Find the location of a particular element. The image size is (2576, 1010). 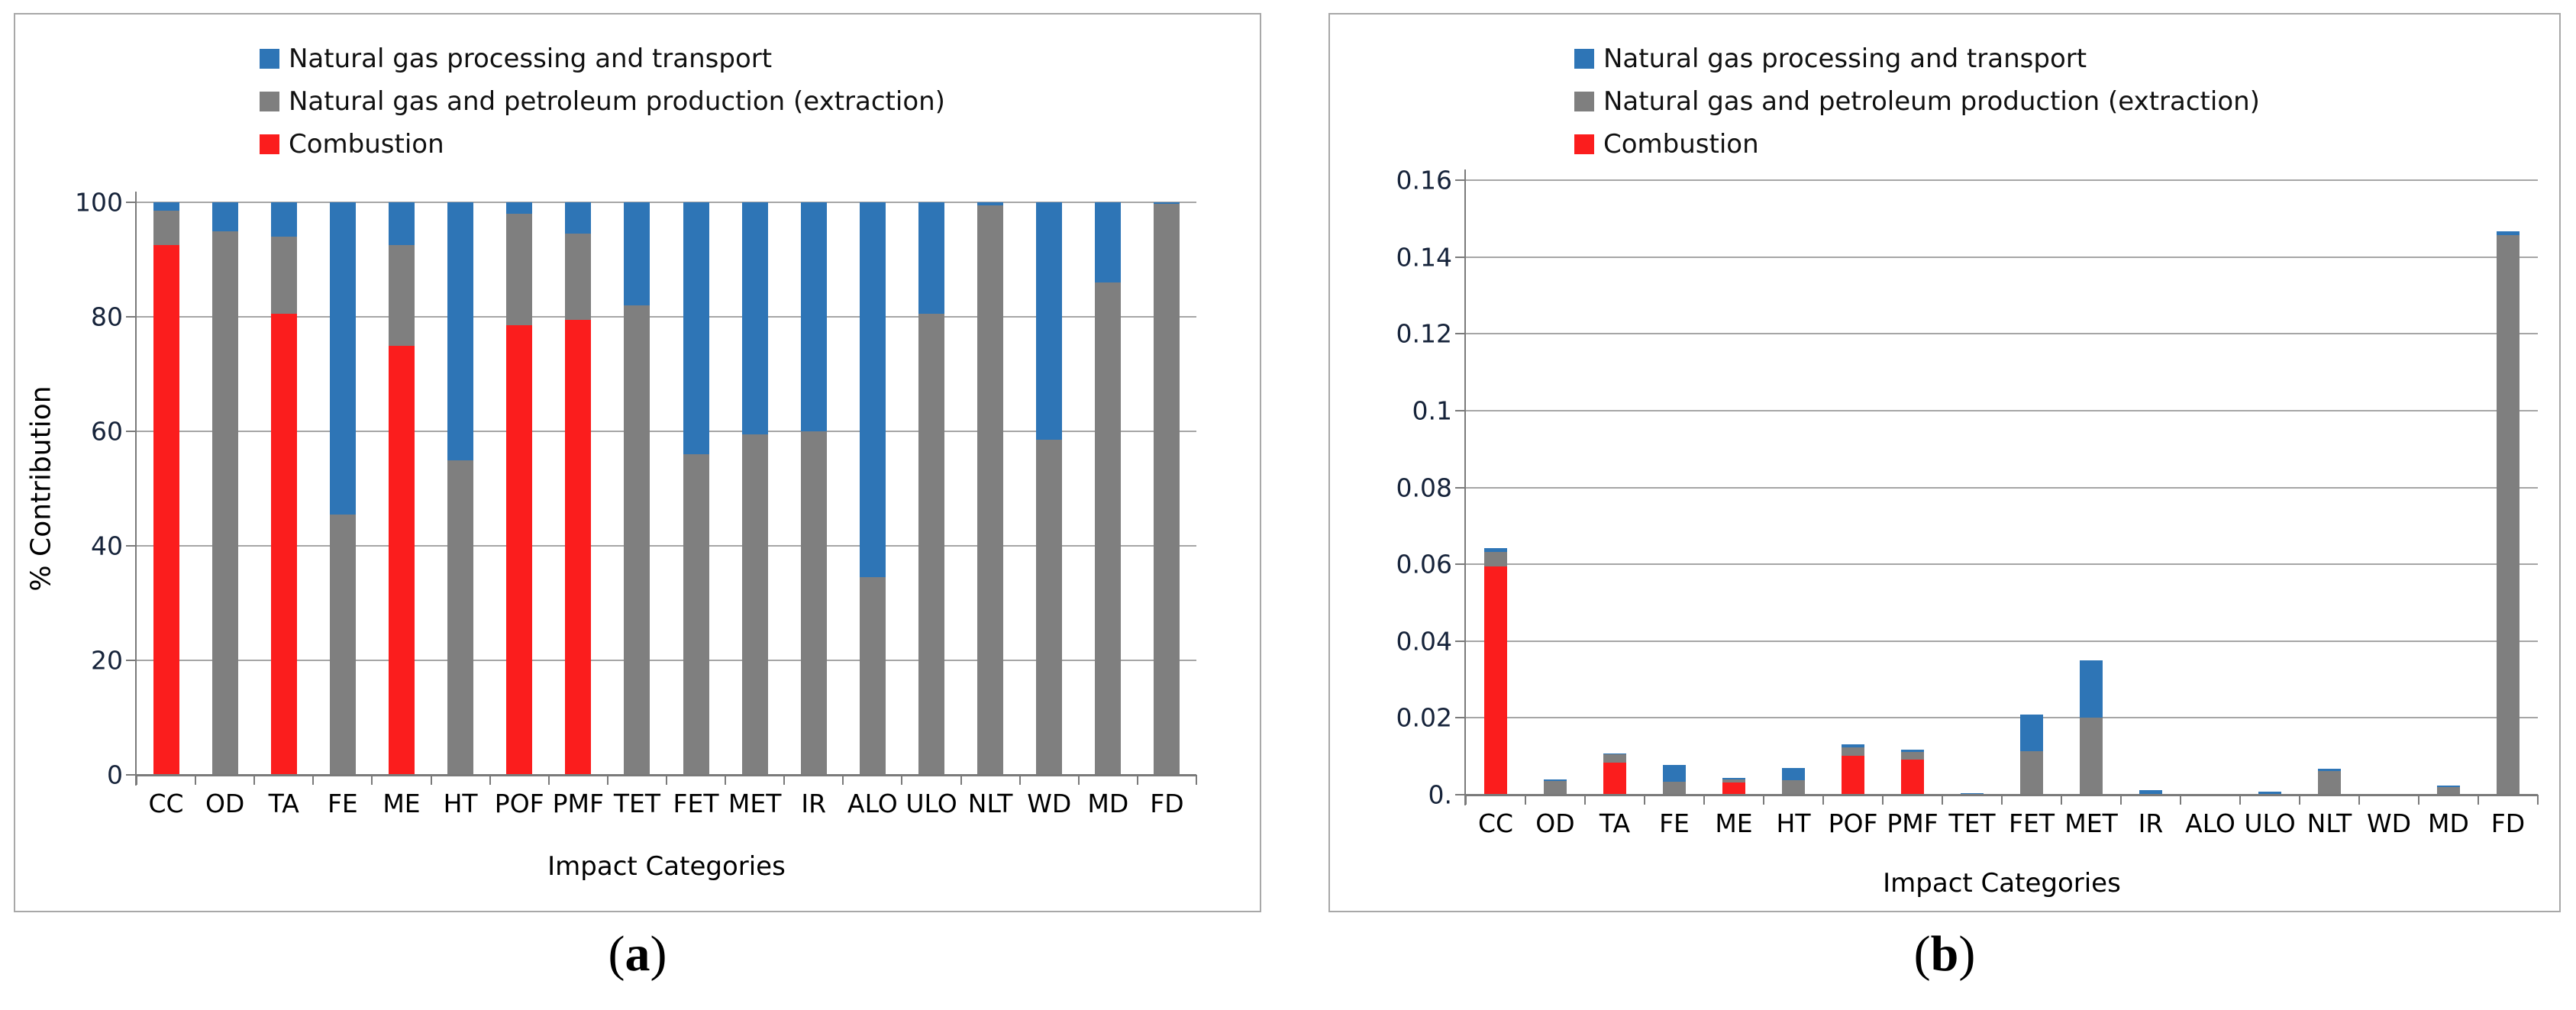

y-axis-line is located at coordinates (1465, 487).